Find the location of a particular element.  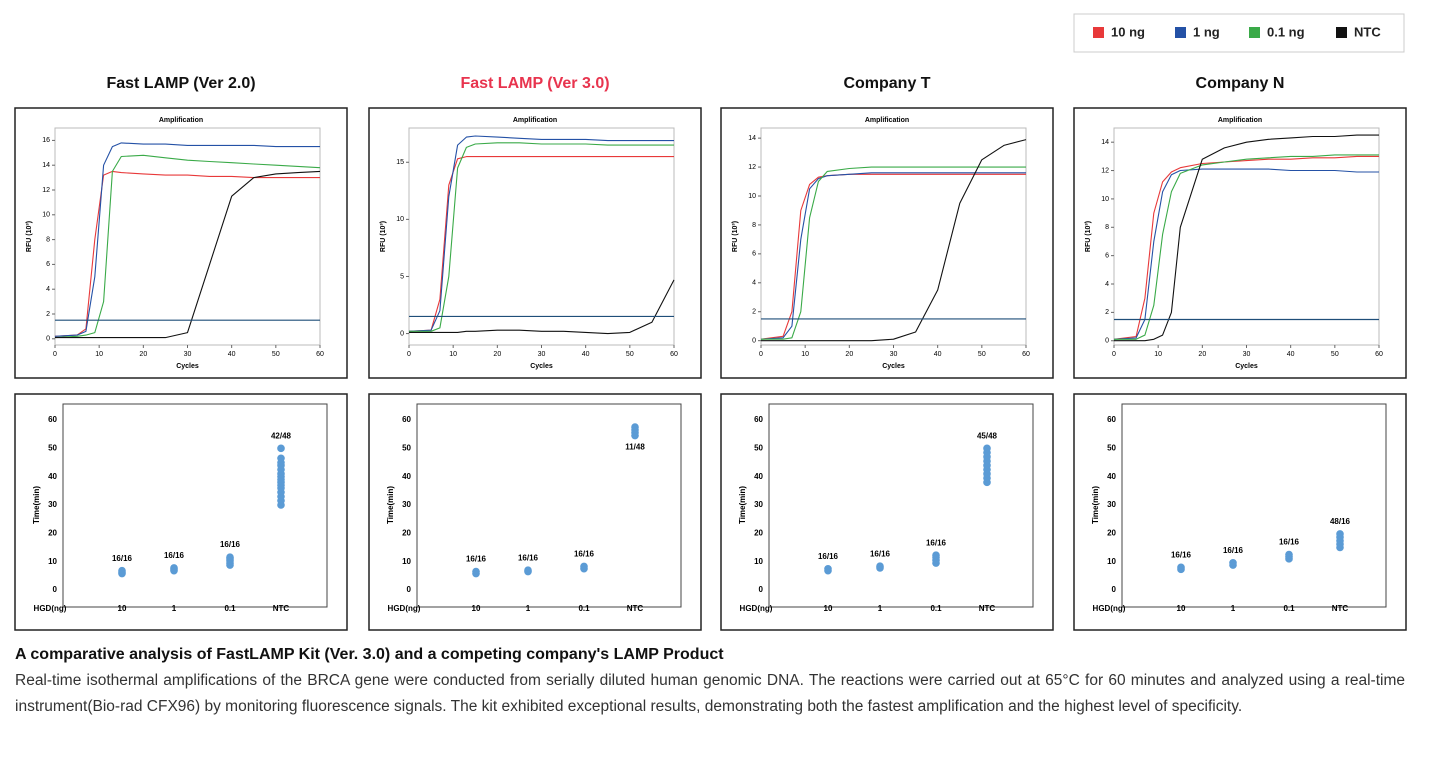

count-label: 48/16 is located at coordinates (1340, 521).